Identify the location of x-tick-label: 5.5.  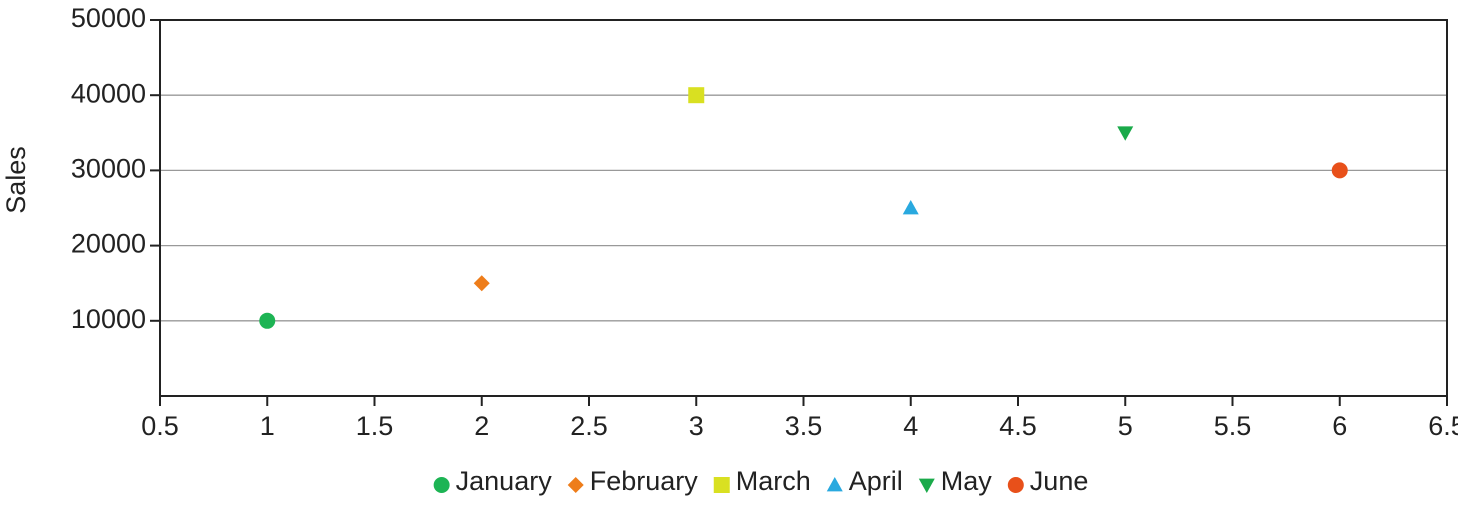
(1233, 426).